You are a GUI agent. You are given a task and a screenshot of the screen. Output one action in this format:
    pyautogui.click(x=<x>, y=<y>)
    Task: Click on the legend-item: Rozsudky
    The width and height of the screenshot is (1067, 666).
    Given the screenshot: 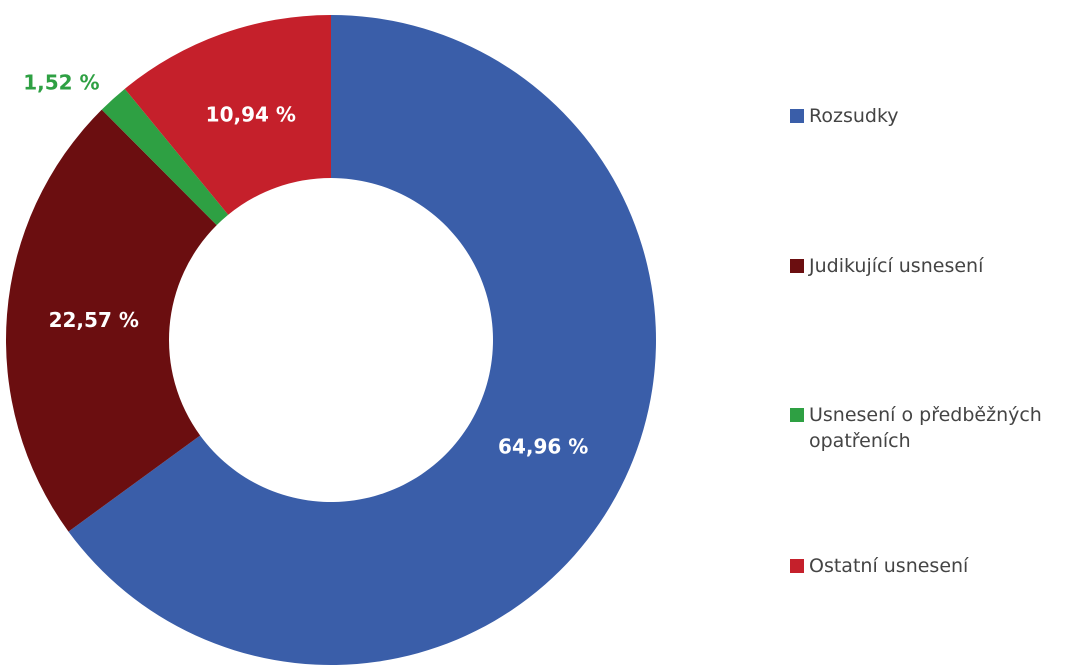 What is the action you would take?
    pyautogui.click(x=925, y=116)
    